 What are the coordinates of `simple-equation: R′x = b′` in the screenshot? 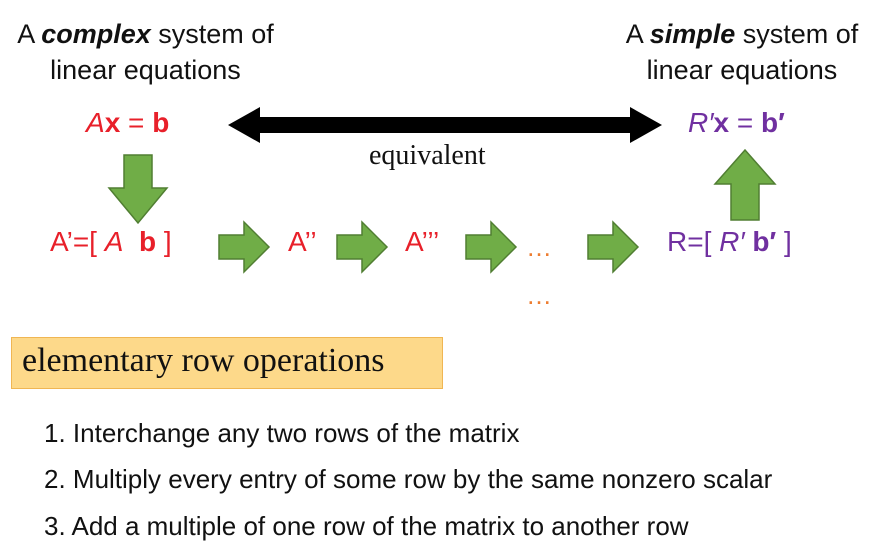 It's located at (736, 123).